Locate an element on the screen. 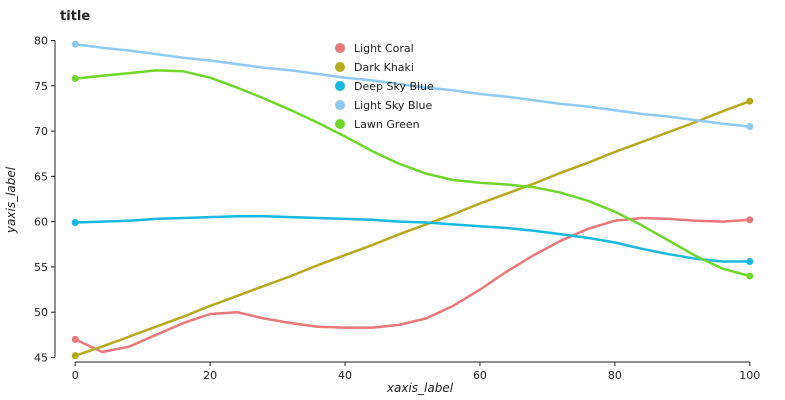 The width and height of the screenshot is (785, 400). y-tick-label: 60 is located at coordinates (41, 222).